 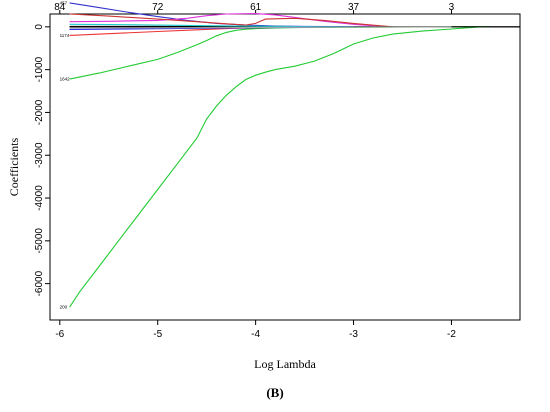 What do you see at coordinates (39, 155) in the screenshot?
I see `y-tick-label: -3000` at bounding box center [39, 155].